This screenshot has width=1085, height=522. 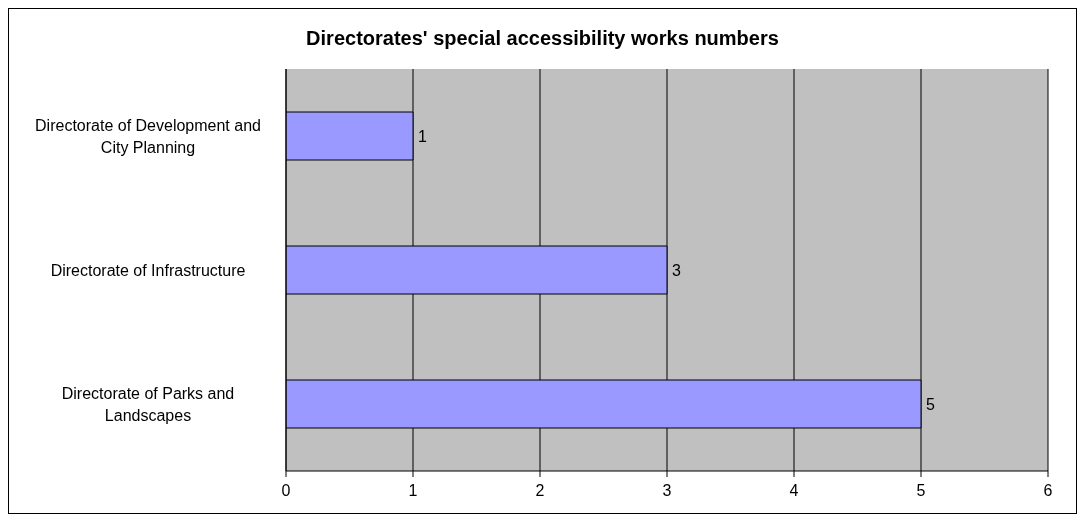 What do you see at coordinates (676, 270) in the screenshot?
I see `data-label: 3` at bounding box center [676, 270].